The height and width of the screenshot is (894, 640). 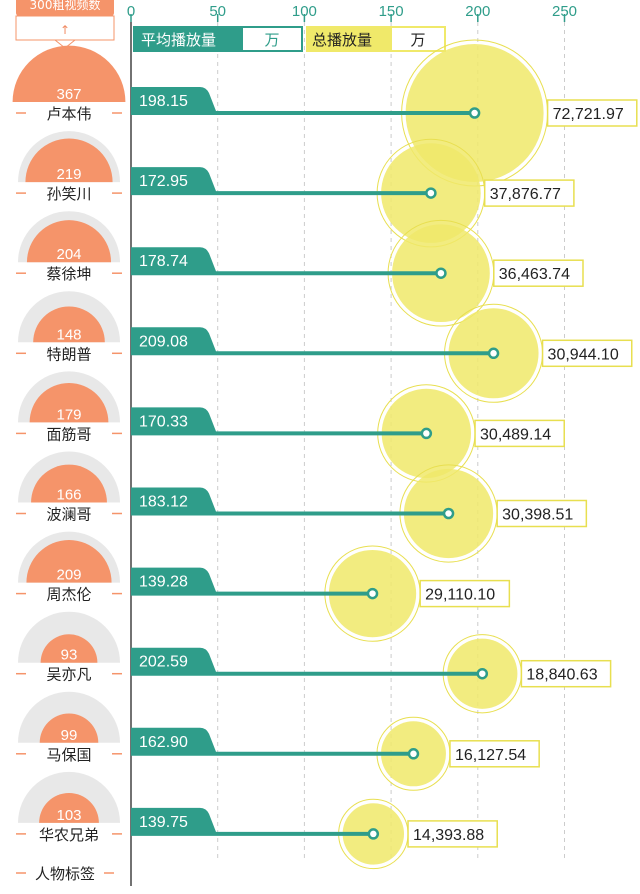 I want to click on top-tag-label: 300粗视频数, so click(x=65, y=6).